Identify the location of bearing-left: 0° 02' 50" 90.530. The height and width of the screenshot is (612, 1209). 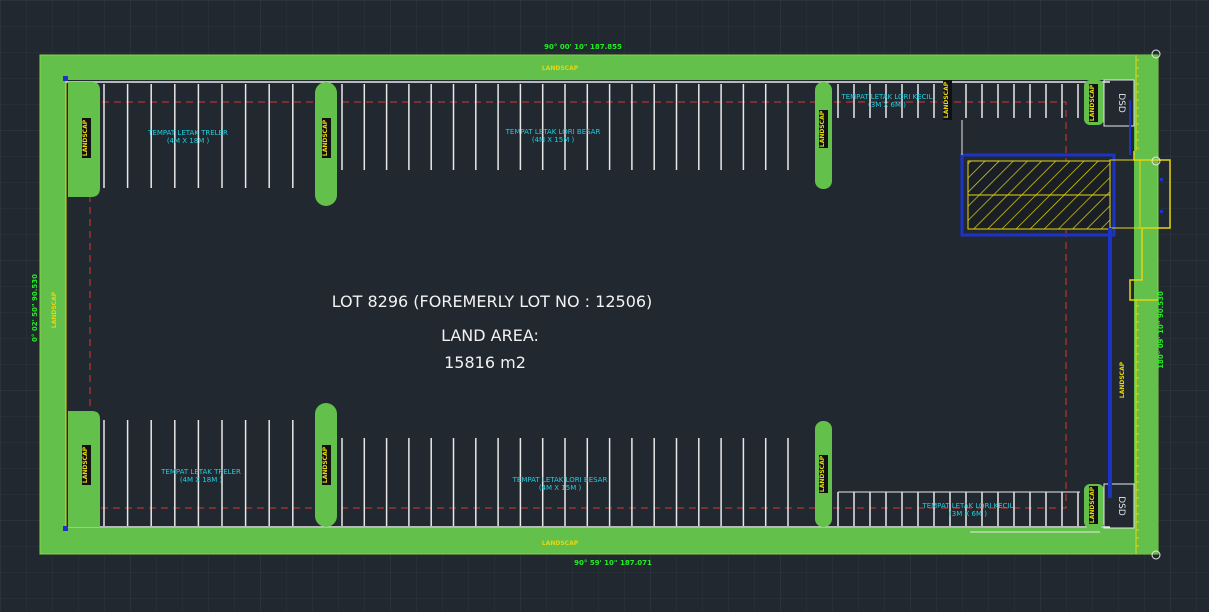
(35, 308).